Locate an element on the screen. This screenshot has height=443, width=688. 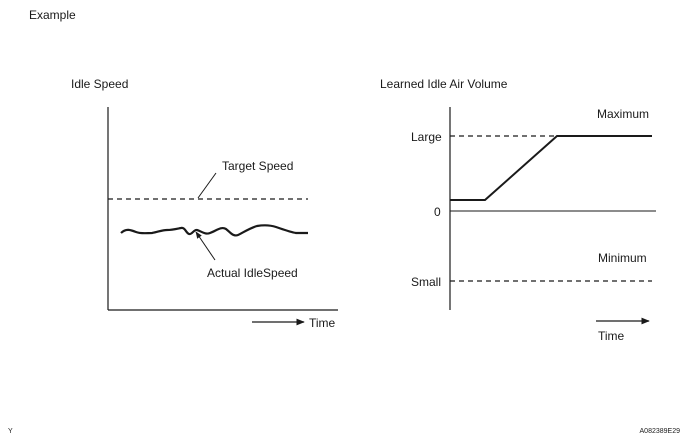
page-heading: Example is located at coordinates (52, 15).